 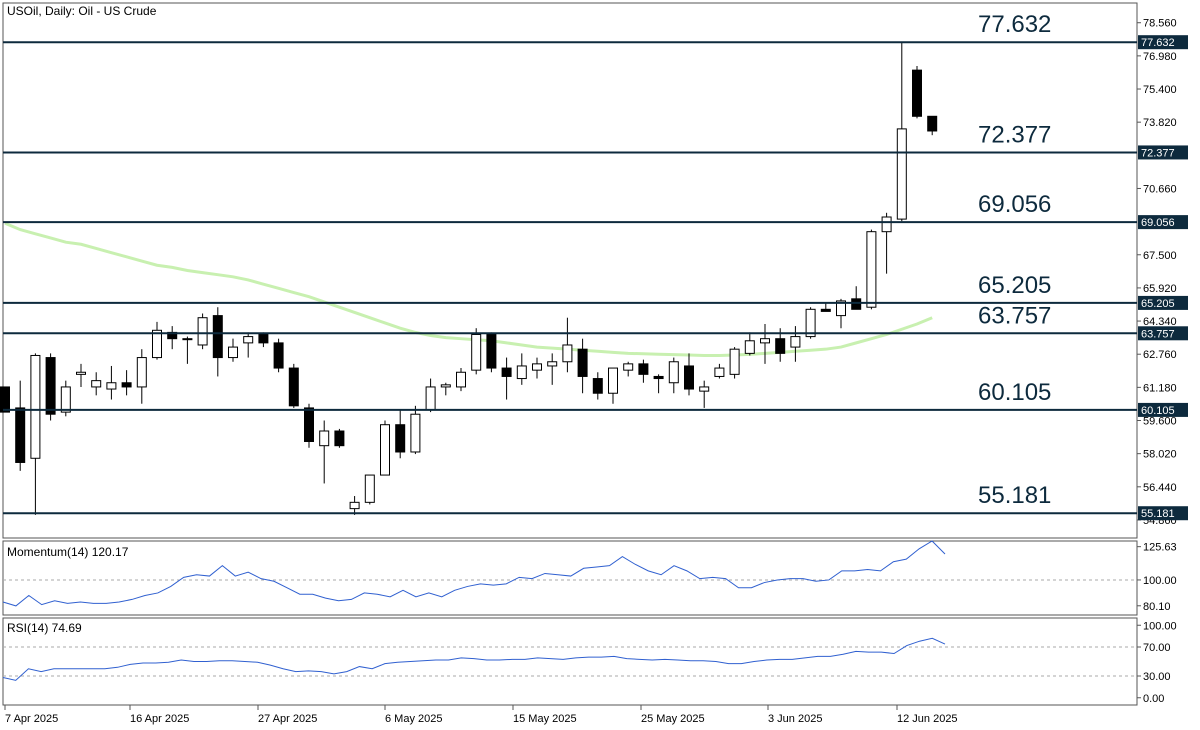 What do you see at coordinates (1160, 548) in the screenshot?
I see `momentum-tick-label: 125.63` at bounding box center [1160, 548].